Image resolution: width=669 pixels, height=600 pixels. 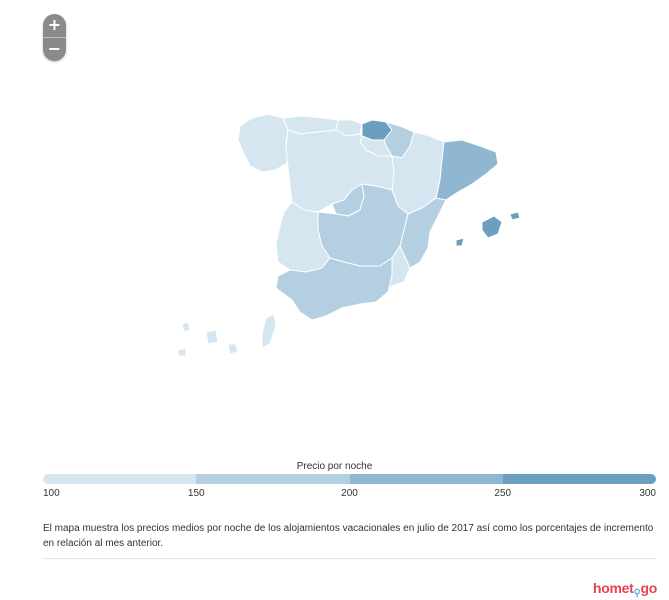 What do you see at coordinates (54, 24) in the screenshot?
I see `zoom-in-button: +` at bounding box center [54, 24].